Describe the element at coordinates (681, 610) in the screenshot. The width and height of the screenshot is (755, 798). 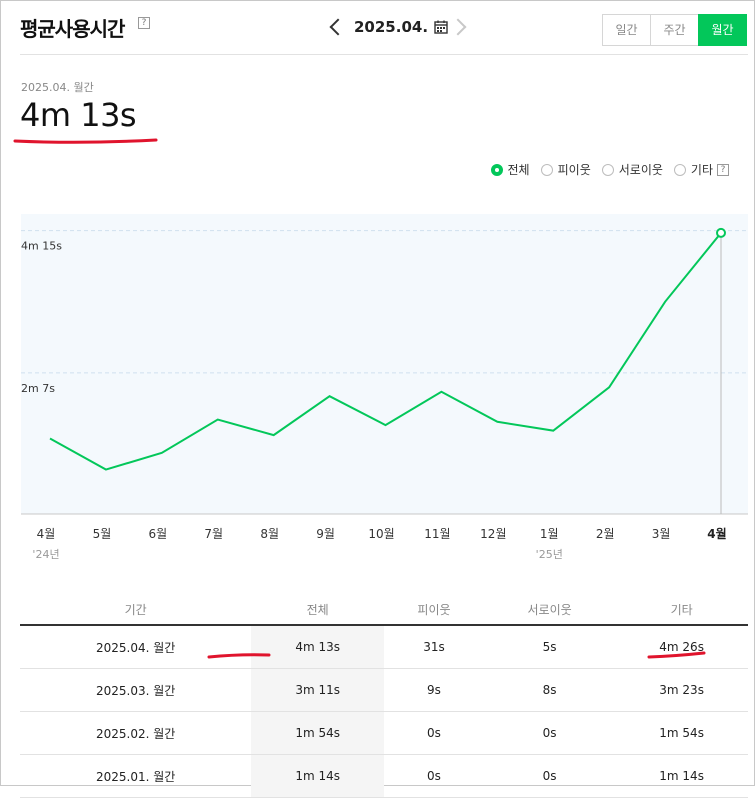
I see `col-other: 기타` at that location.